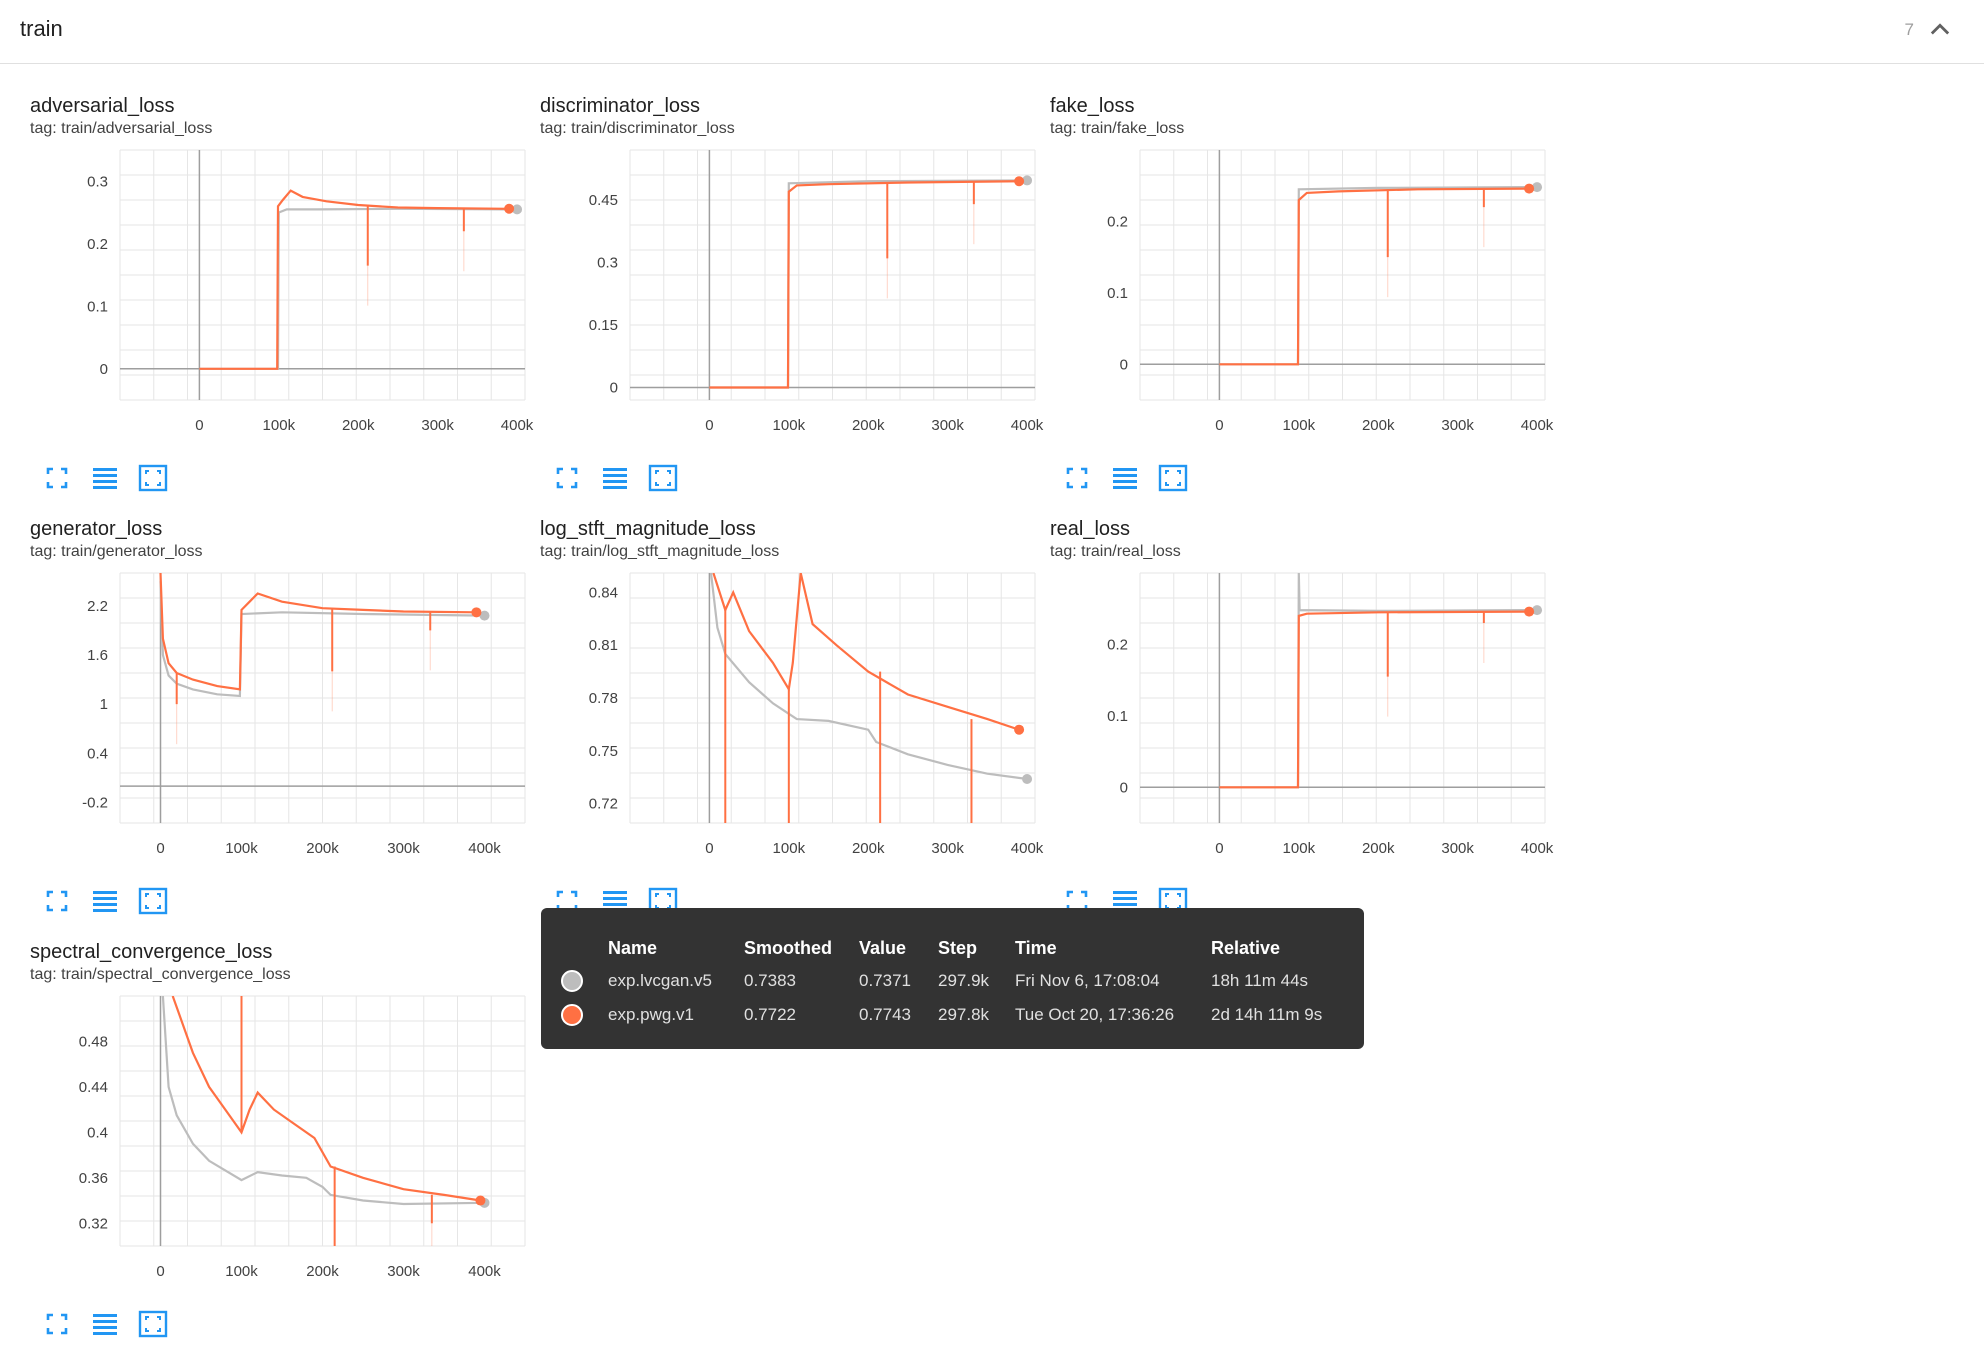 The image size is (1984, 1371). What do you see at coordinates (97, 655) in the screenshot?
I see `y-tick-label: 1.6` at bounding box center [97, 655].